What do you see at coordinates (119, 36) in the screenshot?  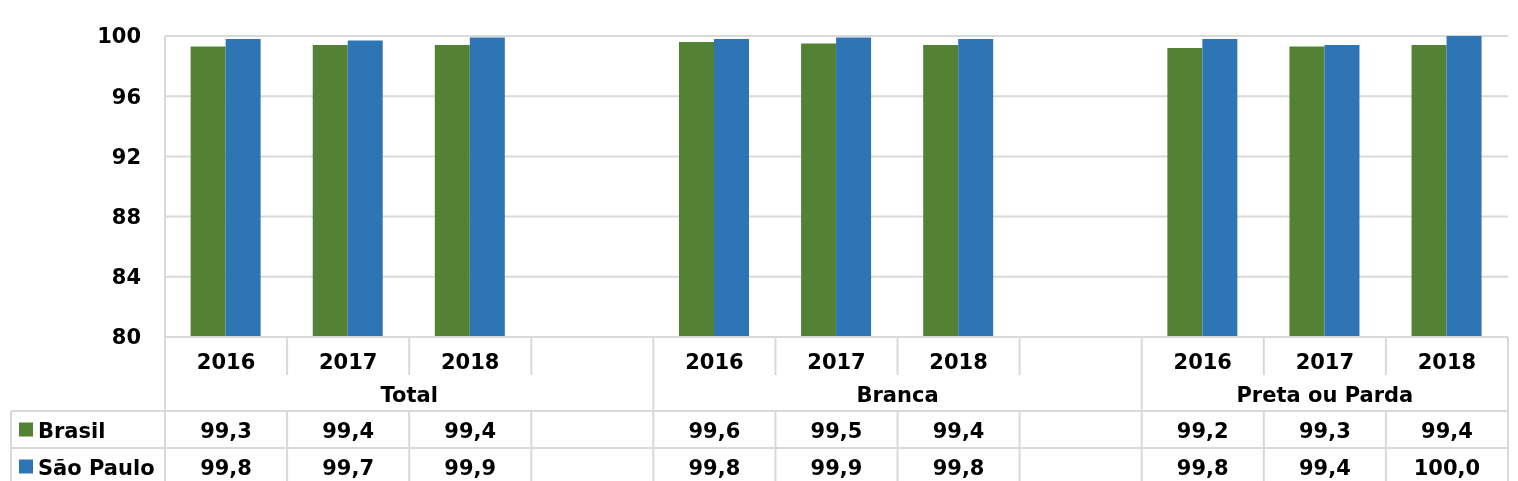 I see `y-tick-label: 100` at bounding box center [119, 36].